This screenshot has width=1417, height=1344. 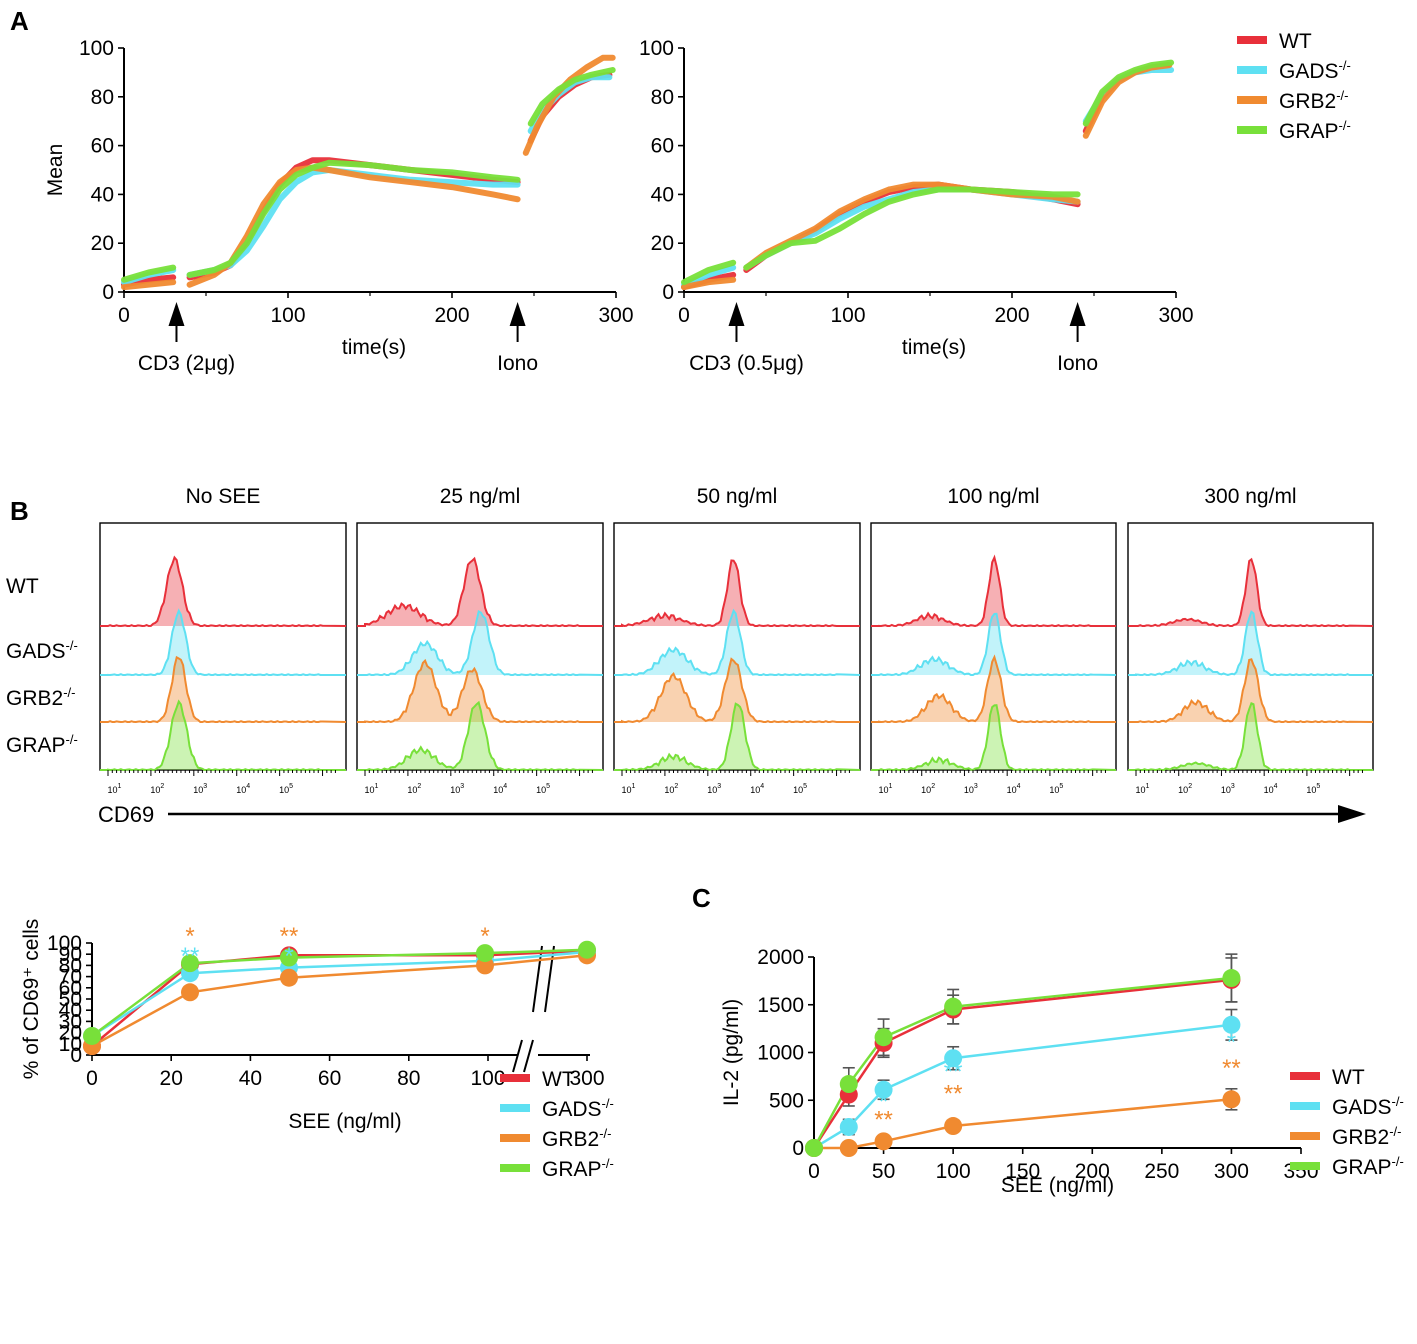 What do you see at coordinates (374, 347) in the screenshot?
I see `x-axis-label: time(s)` at bounding box center [374, 347].